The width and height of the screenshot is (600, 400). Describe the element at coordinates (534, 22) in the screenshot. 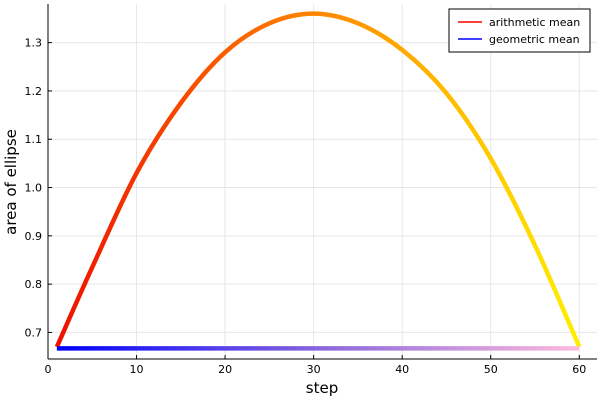

I see `legend-label-arithmetic-mean: arithmetic mean` at that location.